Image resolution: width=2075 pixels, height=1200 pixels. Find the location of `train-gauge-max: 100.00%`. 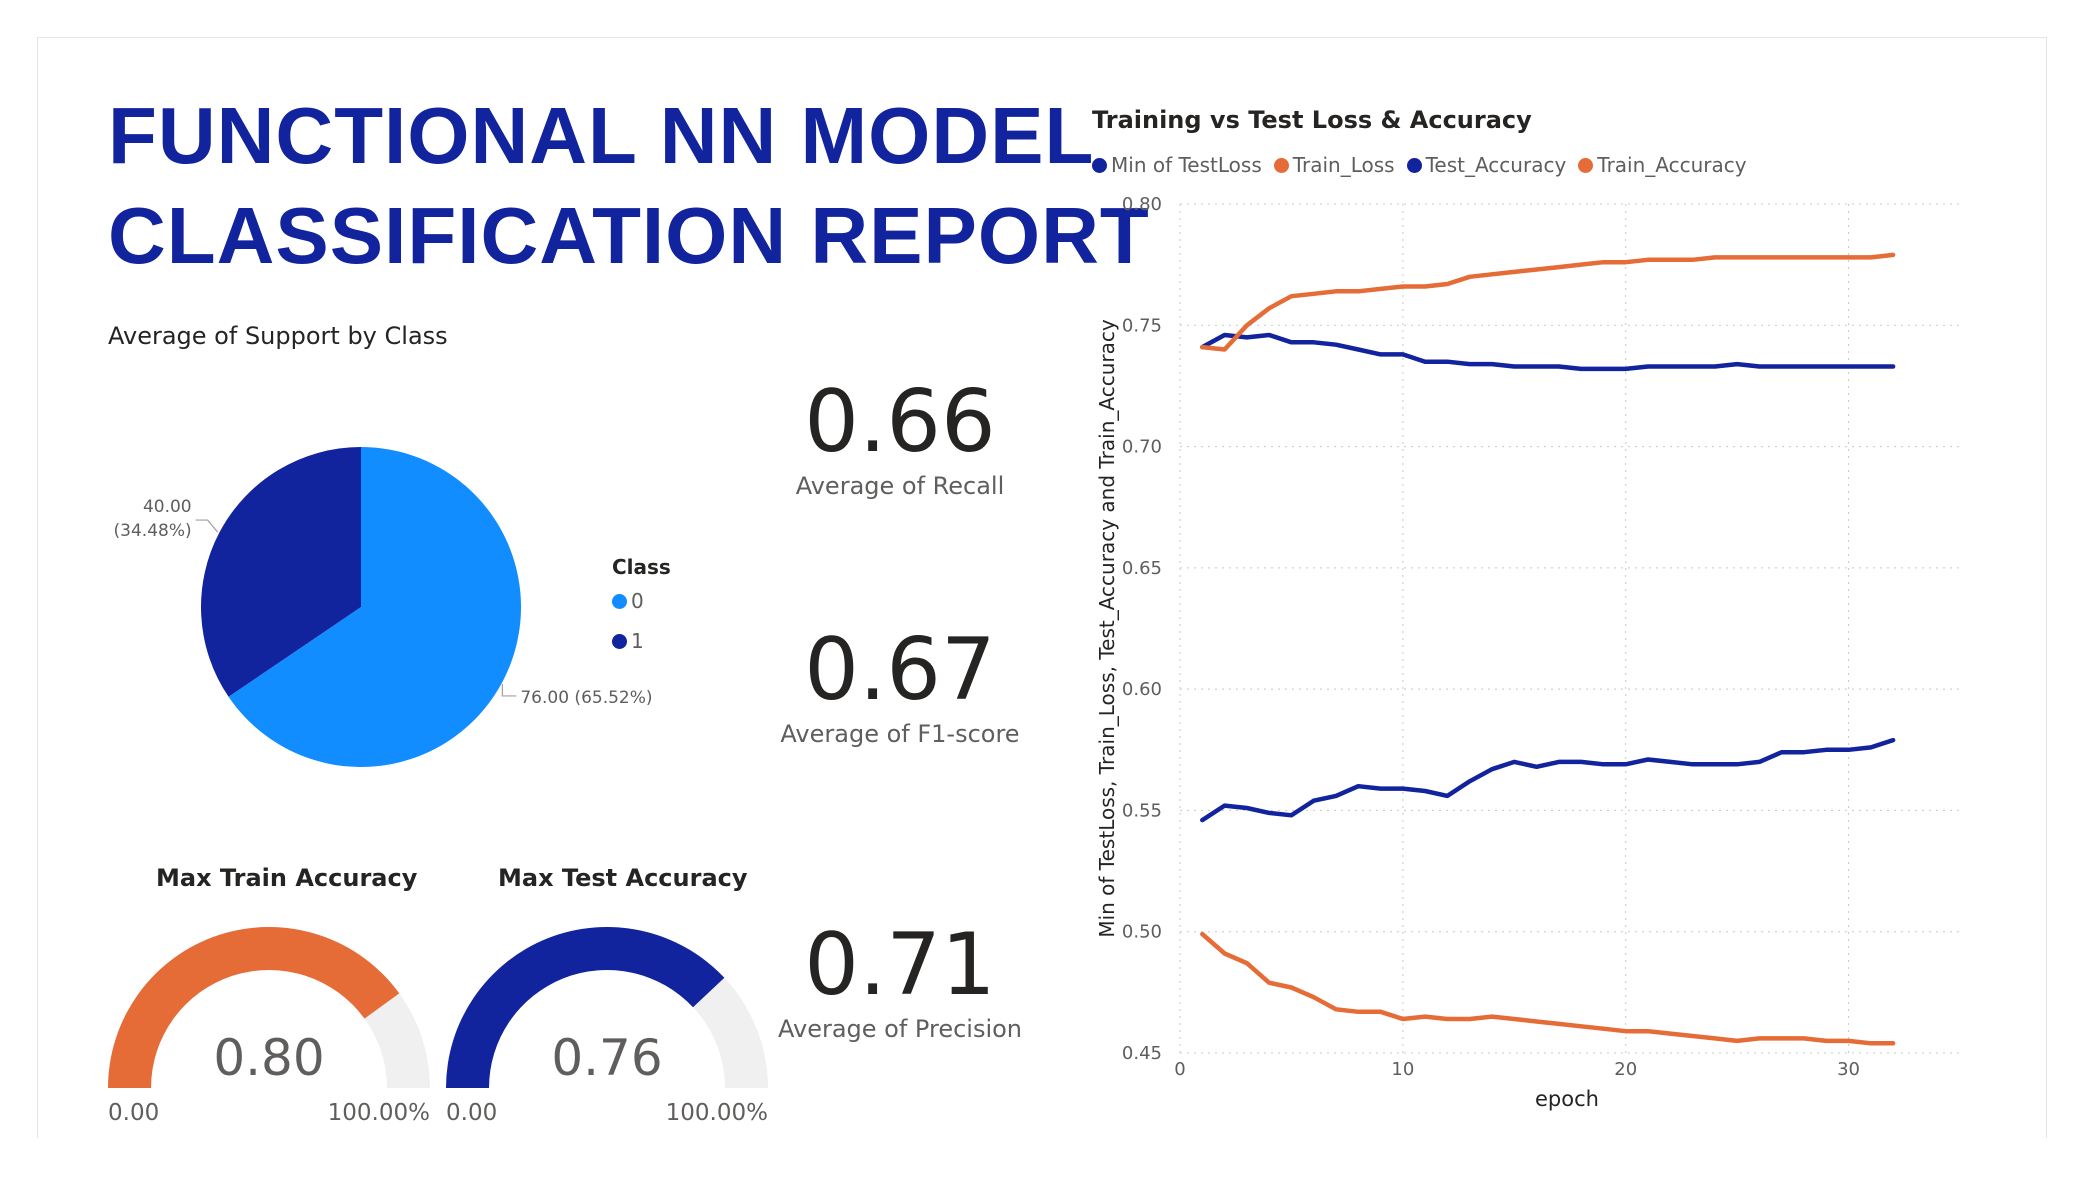

train-gauge-max: 100.00% is located at coordinates (379, 1113).